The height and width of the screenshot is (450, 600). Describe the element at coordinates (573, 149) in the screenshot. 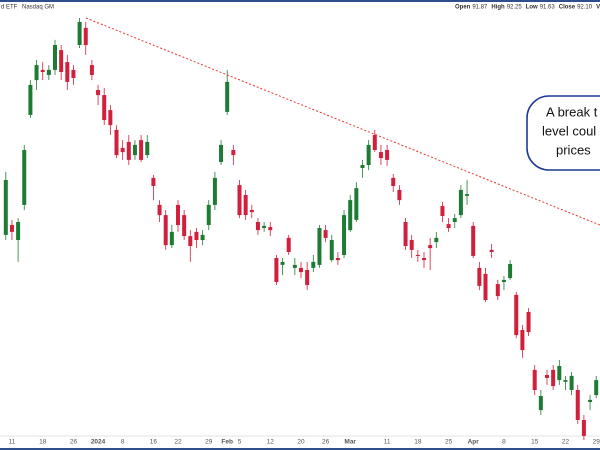

I see `annotation-line: prices` at that location.